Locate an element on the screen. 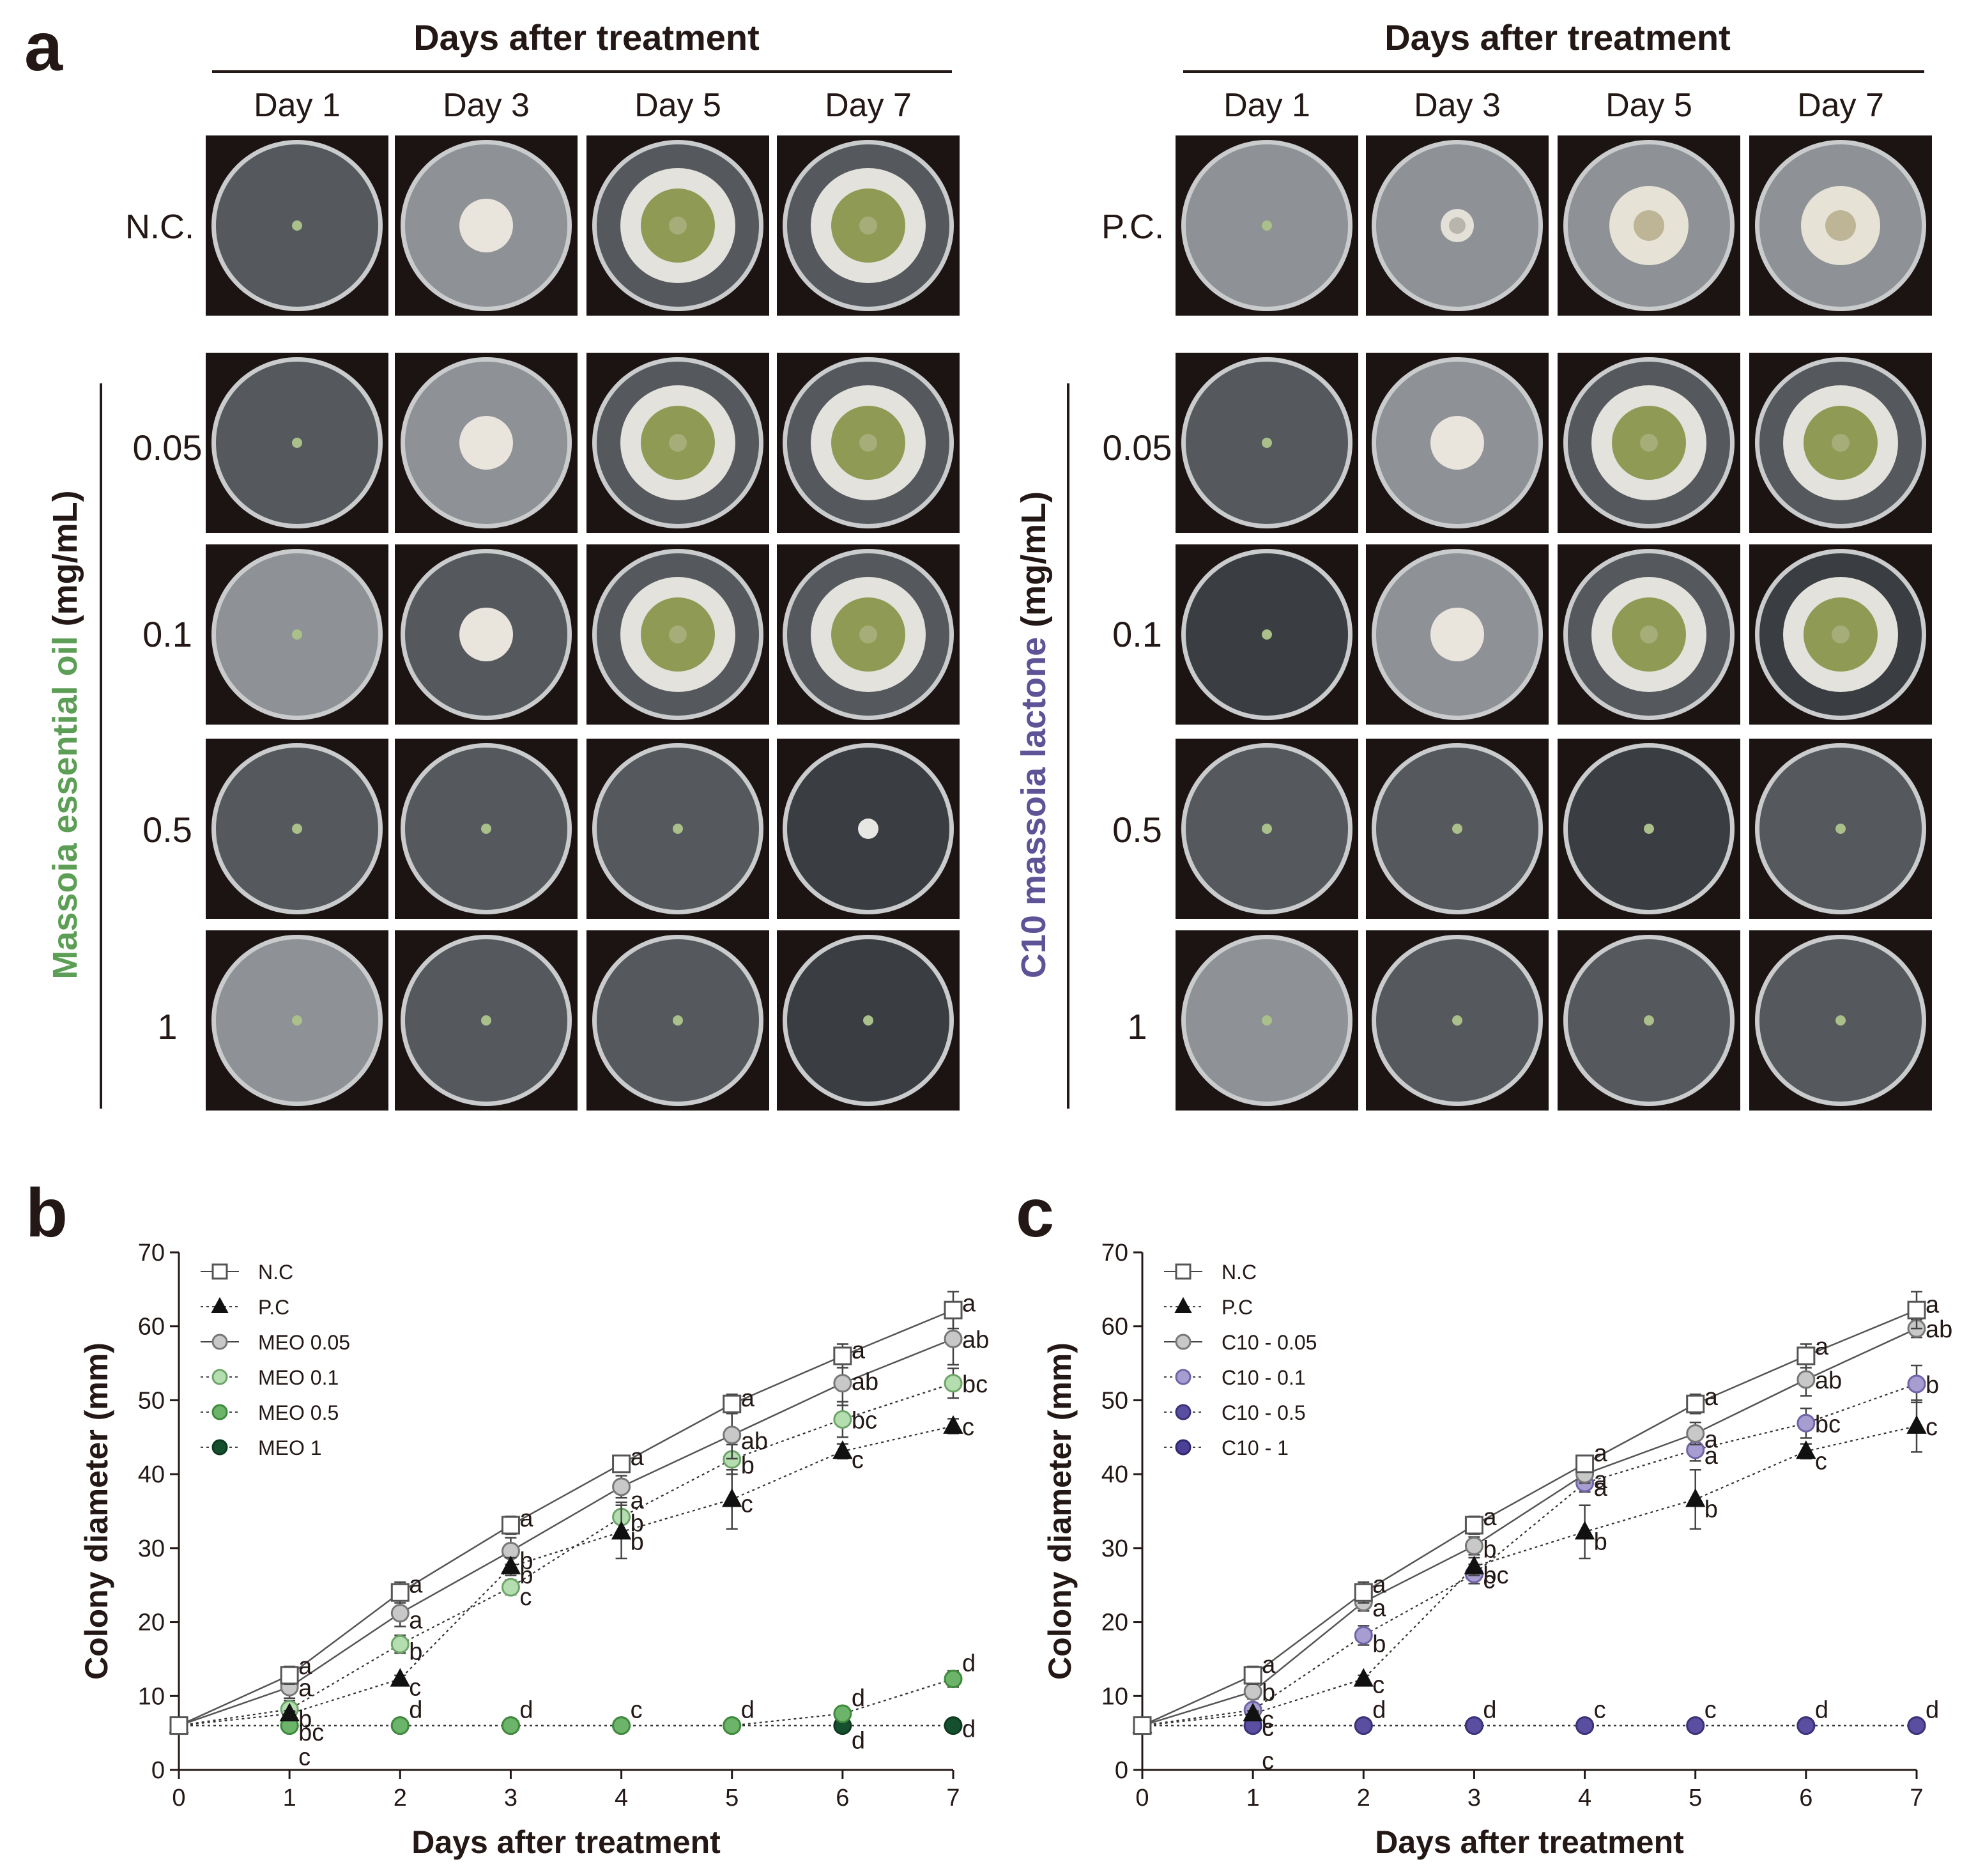 Image resolution: width=1969 pixels, height=1876 pixels. significance-letter: ab is located at coordinates (1939, 1329).